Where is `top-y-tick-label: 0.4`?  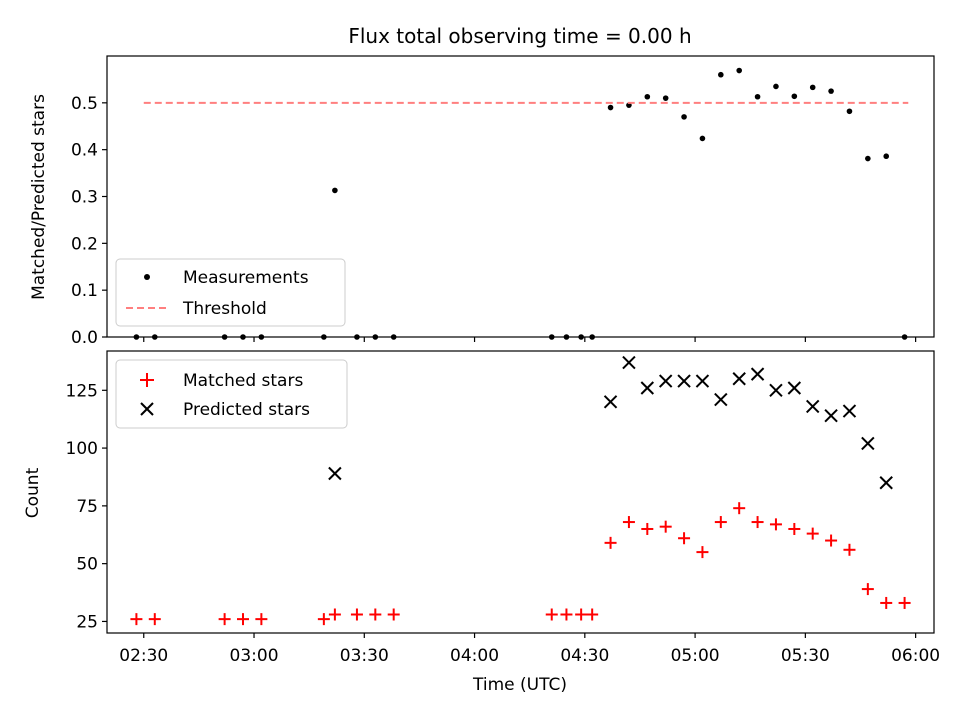 top-y-tick-label: 0.4 is located at coordinates (84, 151).